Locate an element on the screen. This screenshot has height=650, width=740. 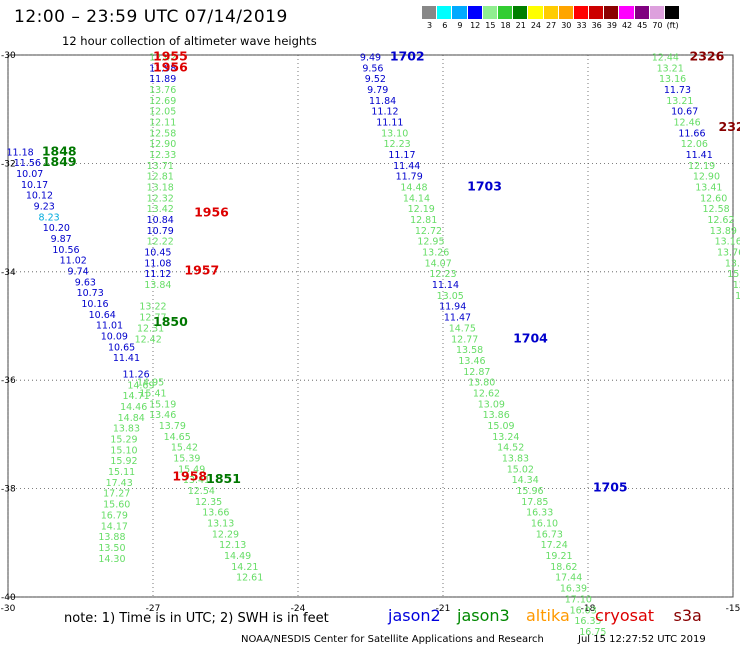
wave-height-reading: 16.03 is located at coordinates (583, 610).